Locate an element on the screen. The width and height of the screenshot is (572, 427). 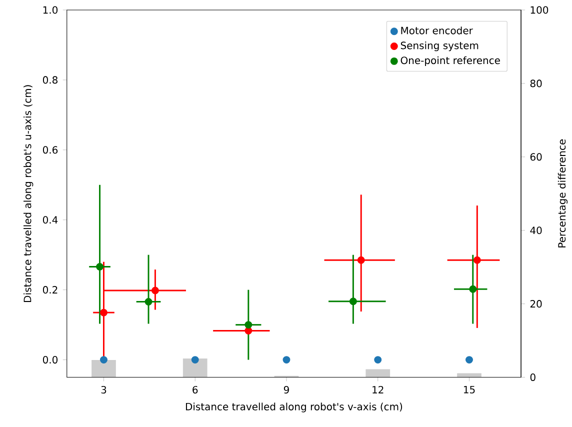
y2-axis-title: Percentage difference is located at coordinates (563, 193).